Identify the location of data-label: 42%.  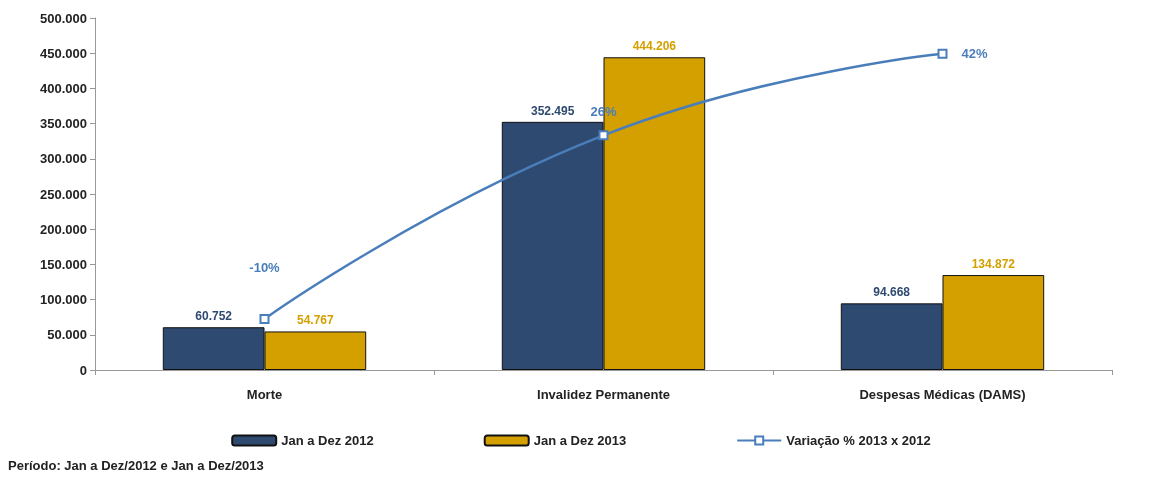
(974, 54).